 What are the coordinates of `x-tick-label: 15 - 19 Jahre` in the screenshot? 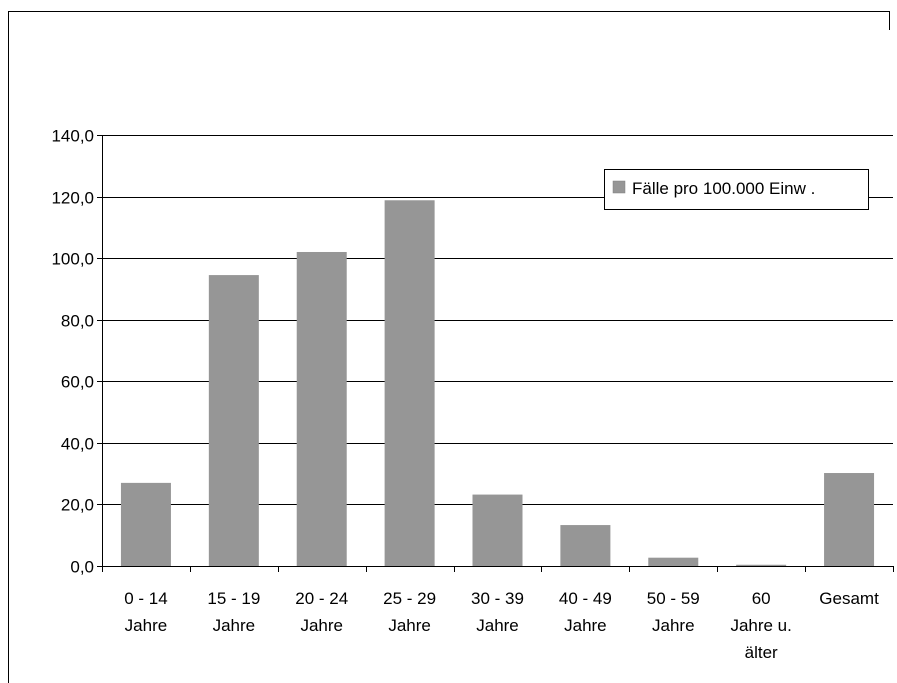 It's located at (233, 612).